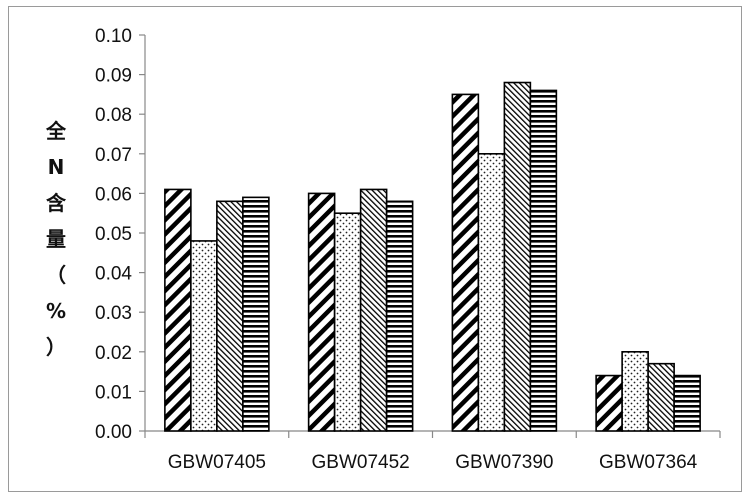  I want to click on y-axis-label-char: ）, so click(56, 347).